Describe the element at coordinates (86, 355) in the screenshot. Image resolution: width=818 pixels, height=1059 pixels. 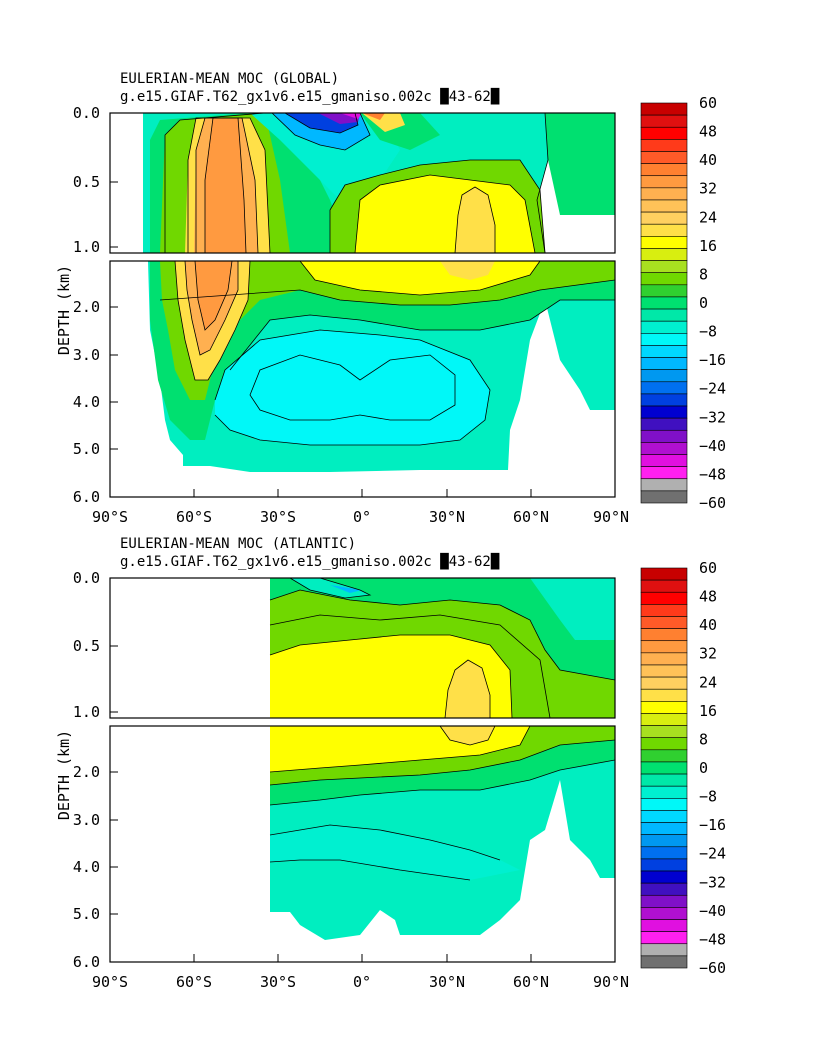
I see `global-ytick-4: 3.0` at that location.